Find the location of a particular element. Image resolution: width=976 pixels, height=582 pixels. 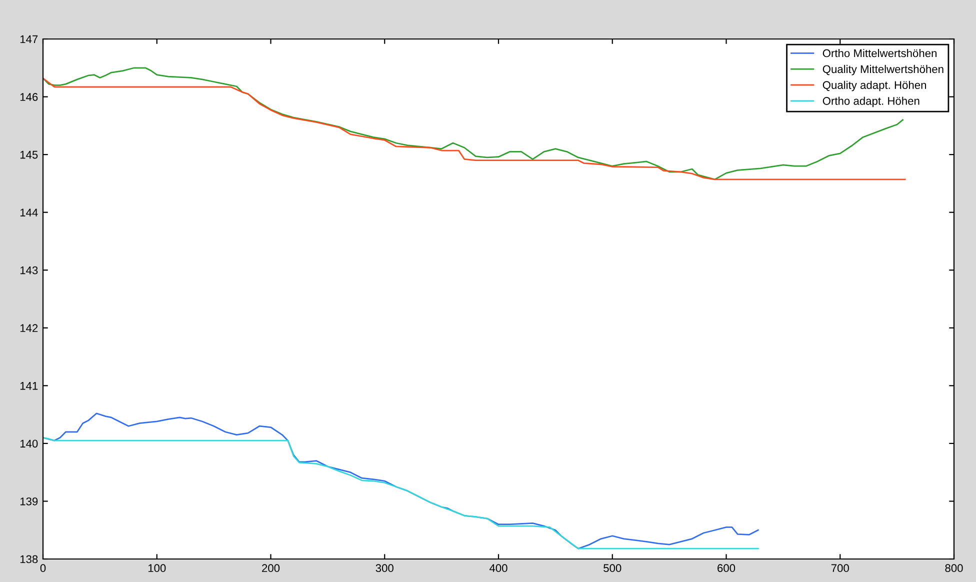

x-tick-label: 300 is located at coordinates (385, 568).